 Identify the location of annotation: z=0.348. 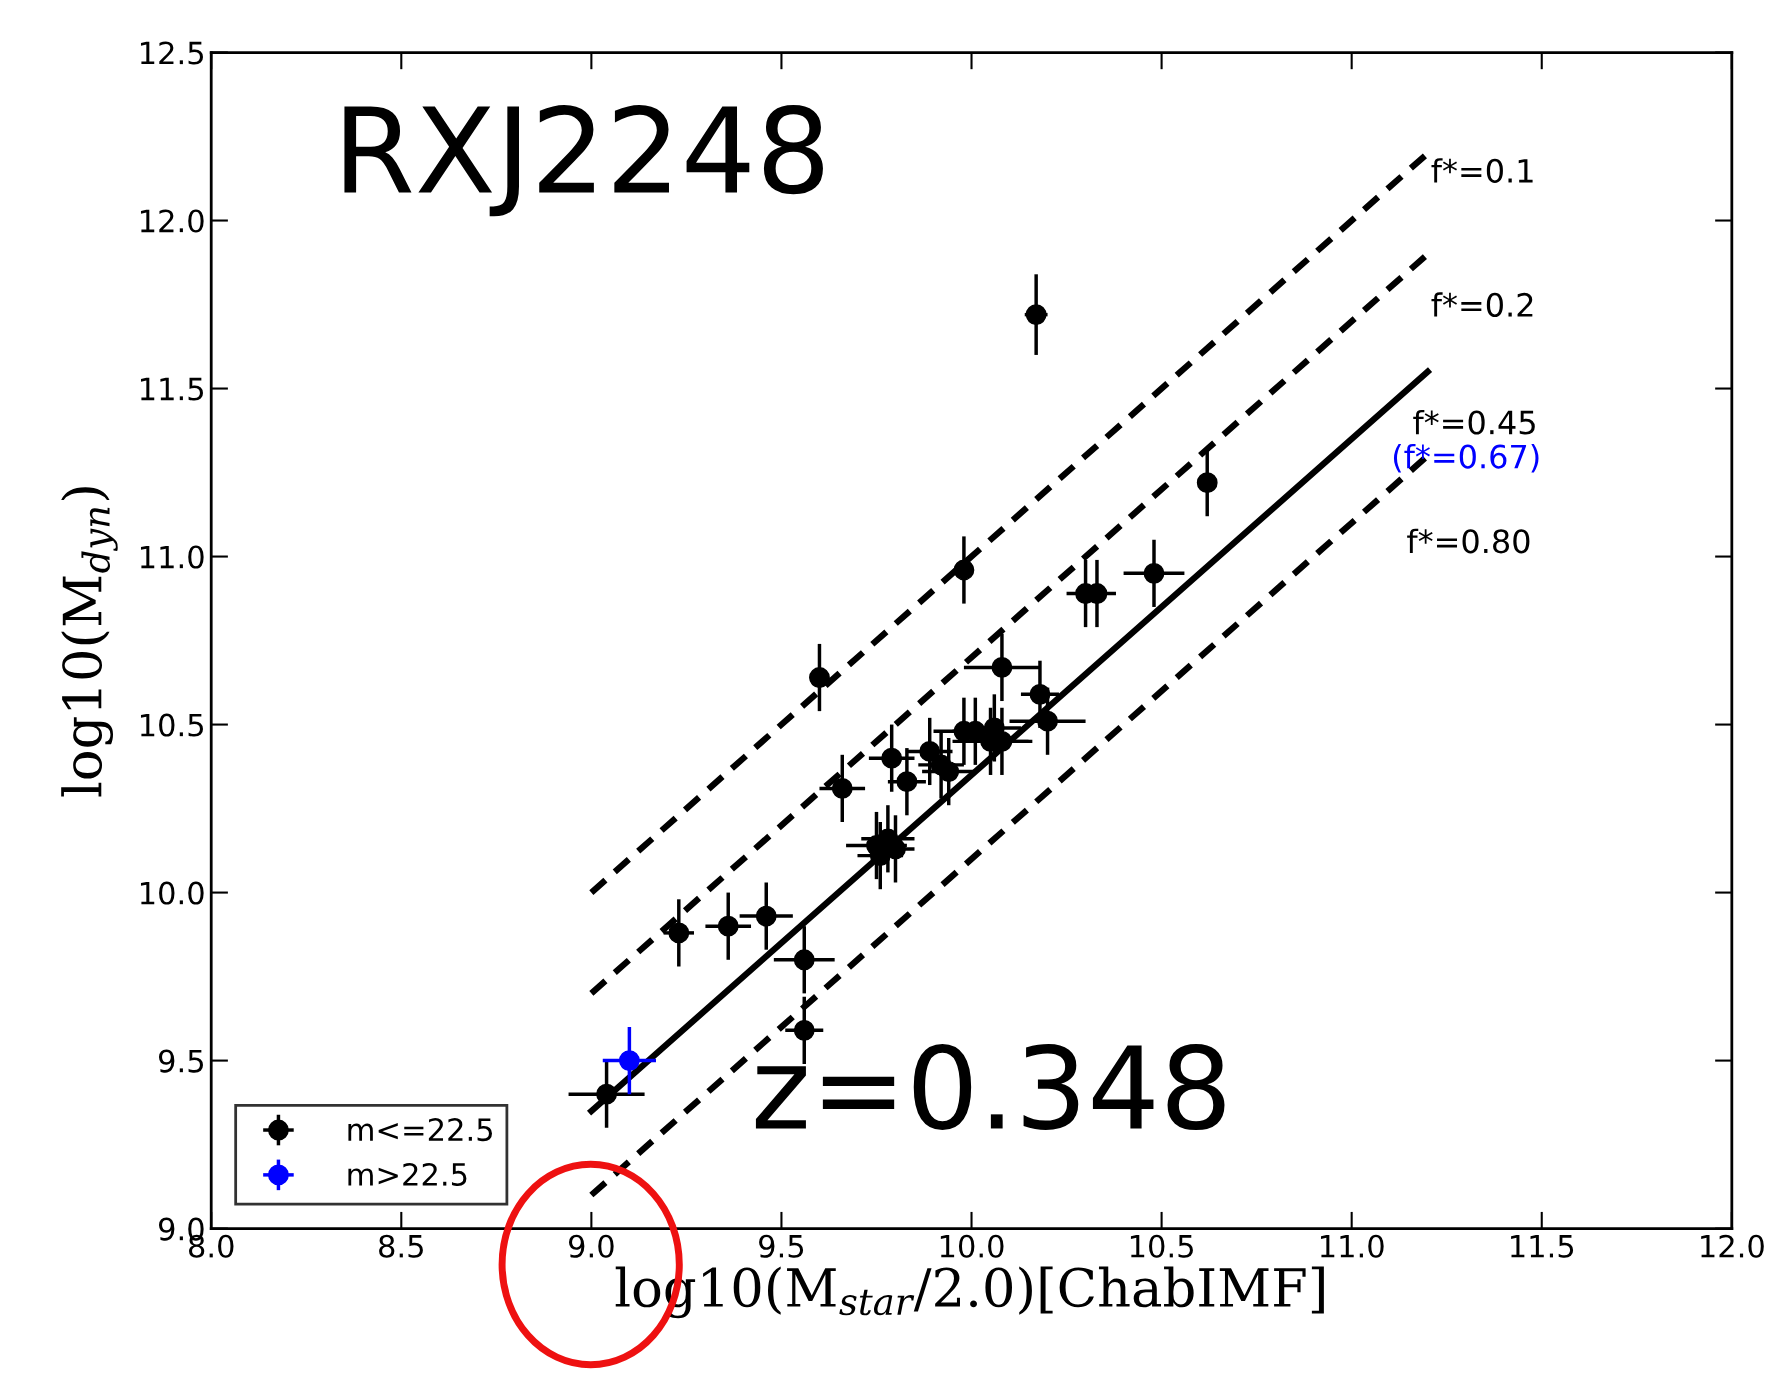
(990, 1087).